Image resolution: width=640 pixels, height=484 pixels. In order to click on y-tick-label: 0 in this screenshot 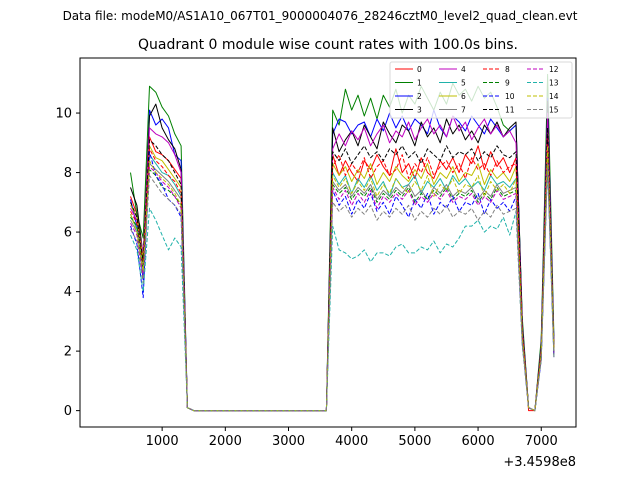, I will do `click(68, 411)`.